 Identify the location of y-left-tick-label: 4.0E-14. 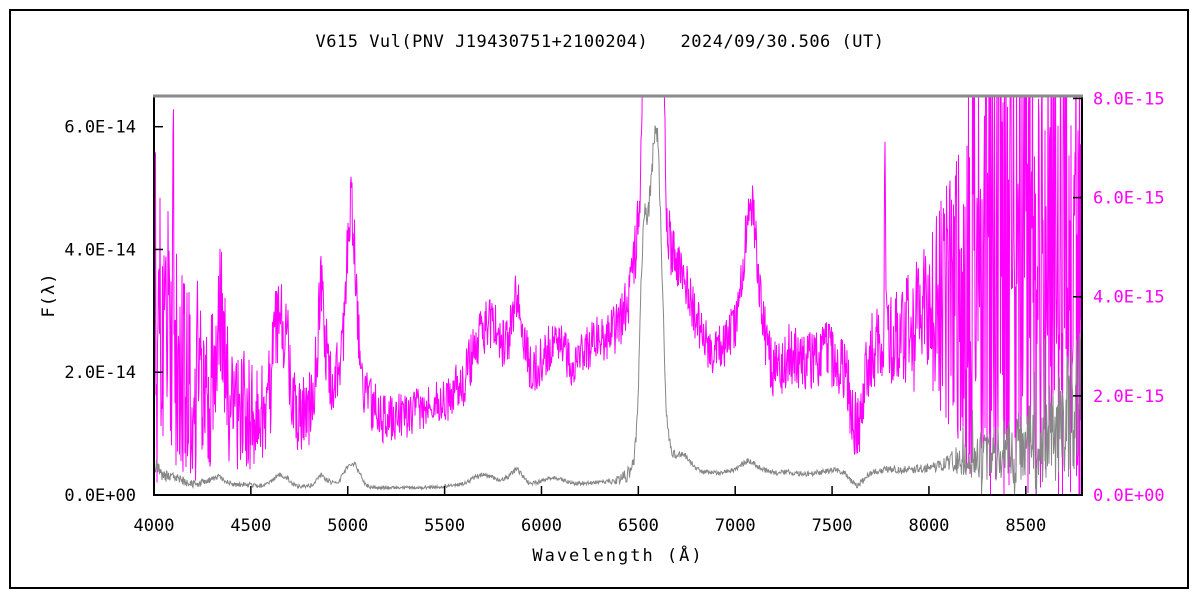
(100, 250).